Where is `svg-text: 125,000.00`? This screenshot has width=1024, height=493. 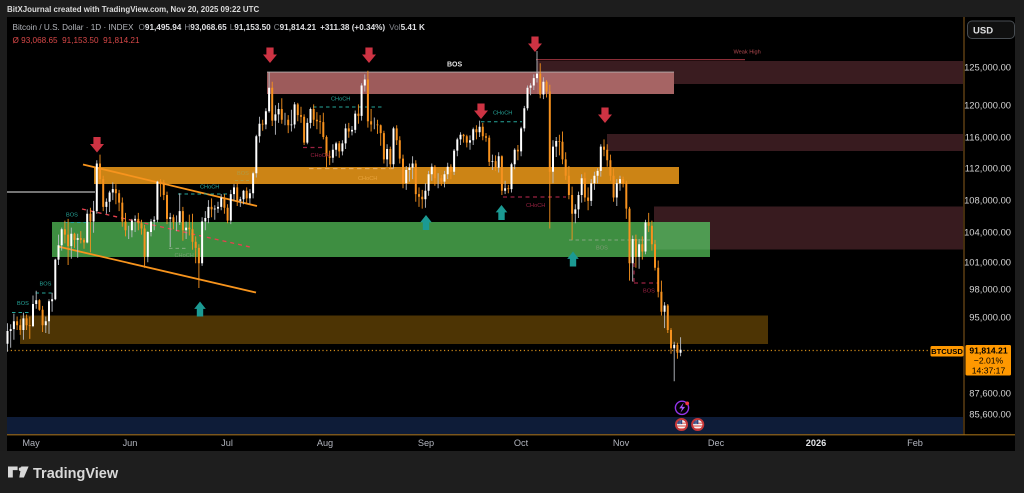
svg-text: 125,000.00 is located at coordinates (987, 67).